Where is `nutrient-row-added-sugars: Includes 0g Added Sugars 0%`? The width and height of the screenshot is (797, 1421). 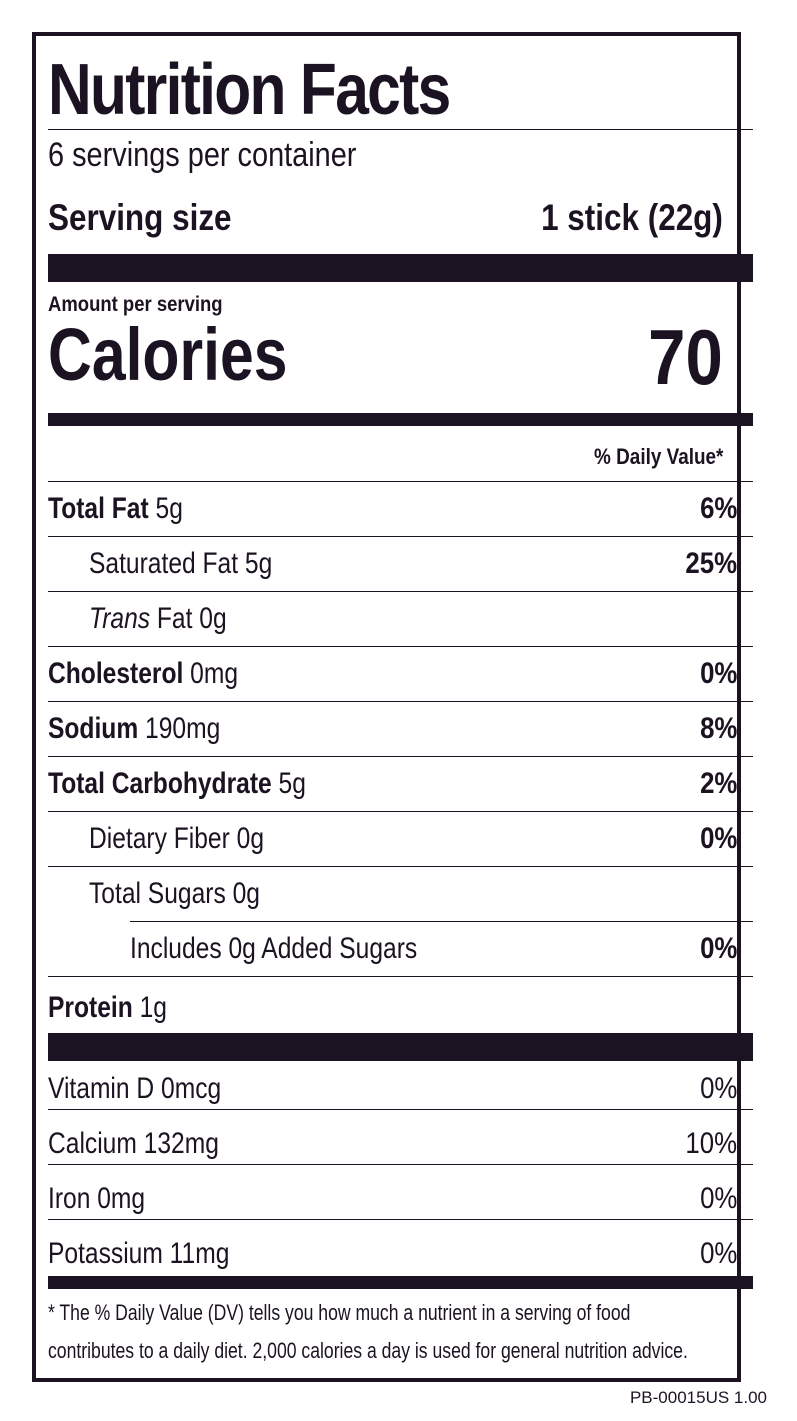
nutrient-row-added-sugars: Includes 0g Added Sugars 0% is located at coordinates (392, 949).